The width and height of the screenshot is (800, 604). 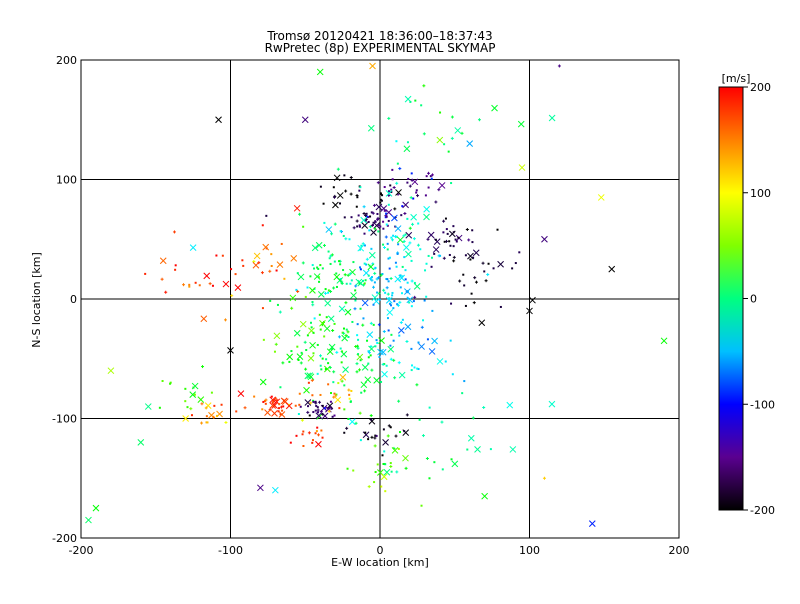 What do you see at coordinates (66, 60) in the screenshot?
I see `y-tick-label: 200` at bounding box center [66, 60].